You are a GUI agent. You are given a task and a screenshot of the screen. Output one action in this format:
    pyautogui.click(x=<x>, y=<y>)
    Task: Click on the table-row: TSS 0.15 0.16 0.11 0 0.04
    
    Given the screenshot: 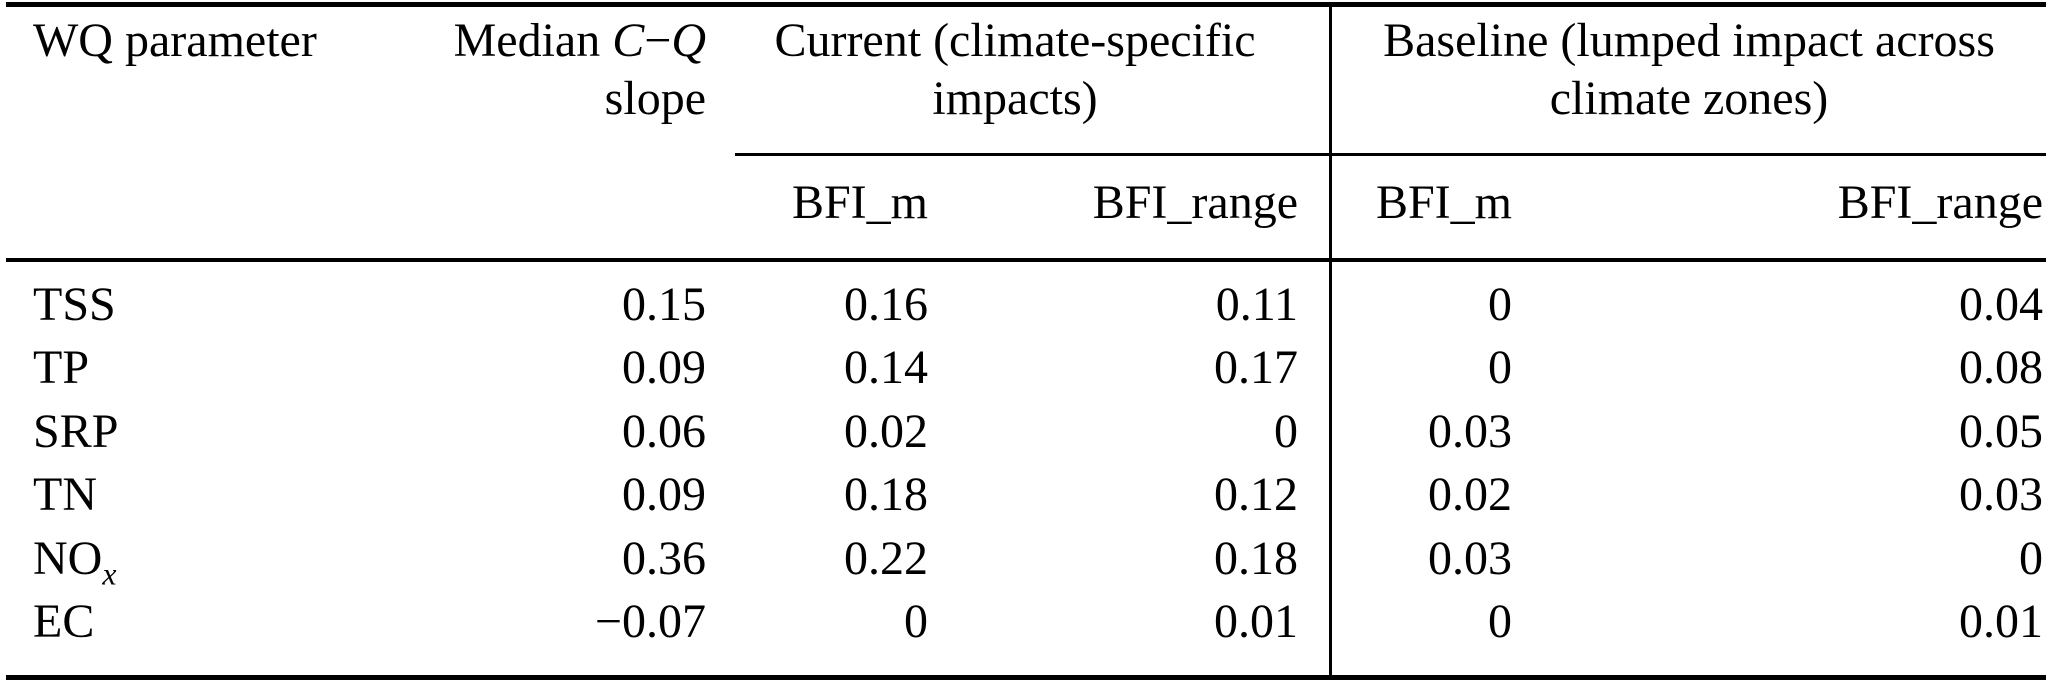 What is the action you would take?
    pyautogui.click(x=1033, y=312)
    